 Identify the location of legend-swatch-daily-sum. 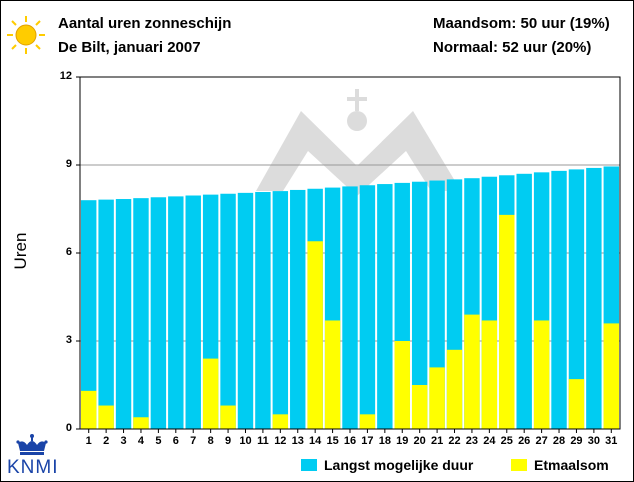
(519, 465).